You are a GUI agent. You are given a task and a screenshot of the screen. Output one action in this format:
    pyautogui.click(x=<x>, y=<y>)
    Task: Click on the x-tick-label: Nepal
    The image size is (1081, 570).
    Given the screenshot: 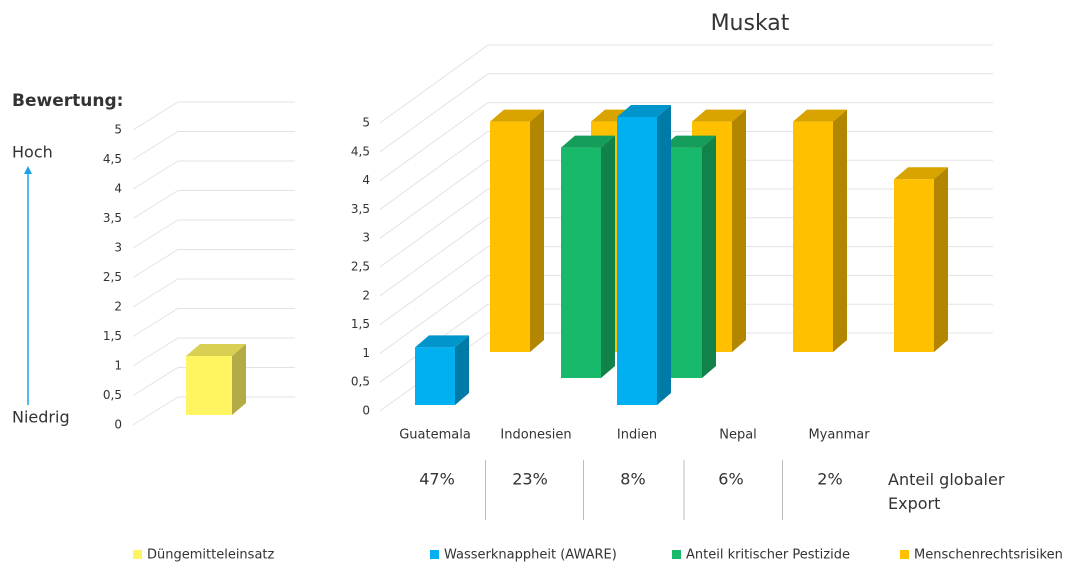 What is the action you would take?
    pyautogui.click(x=738, y=435)
    